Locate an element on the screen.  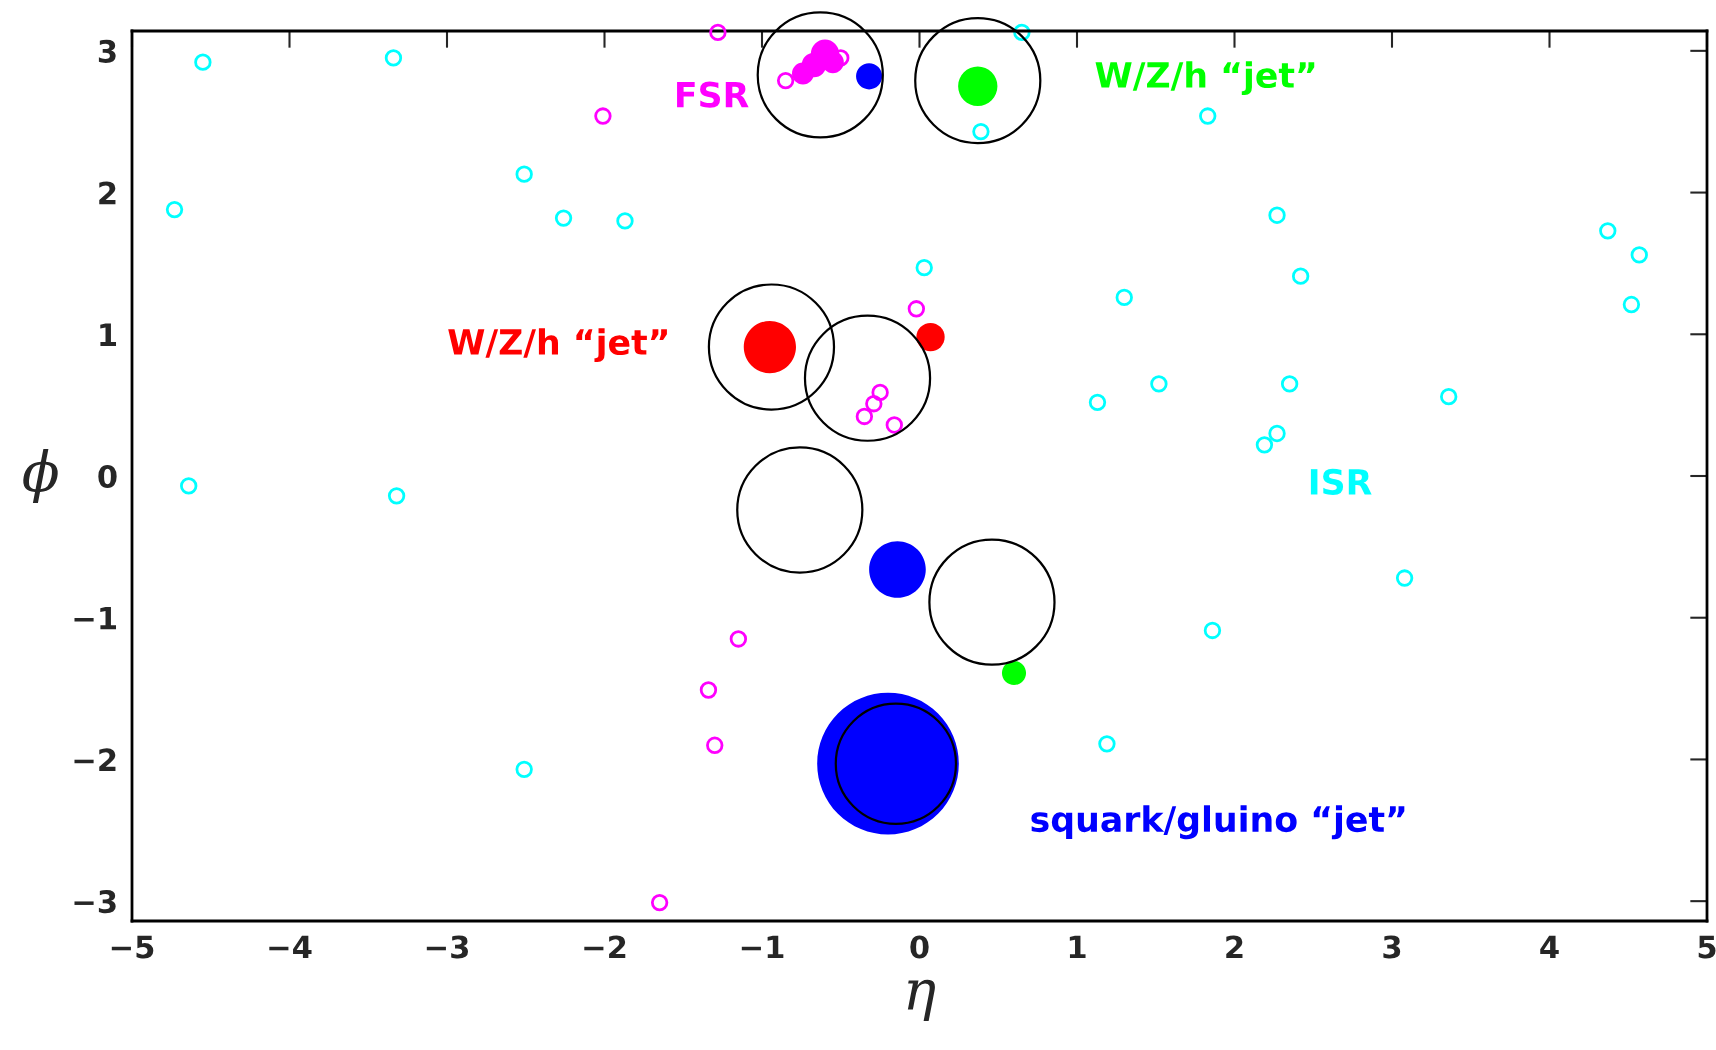
y-tick-label: 2 is located at coordinates (107, 193).